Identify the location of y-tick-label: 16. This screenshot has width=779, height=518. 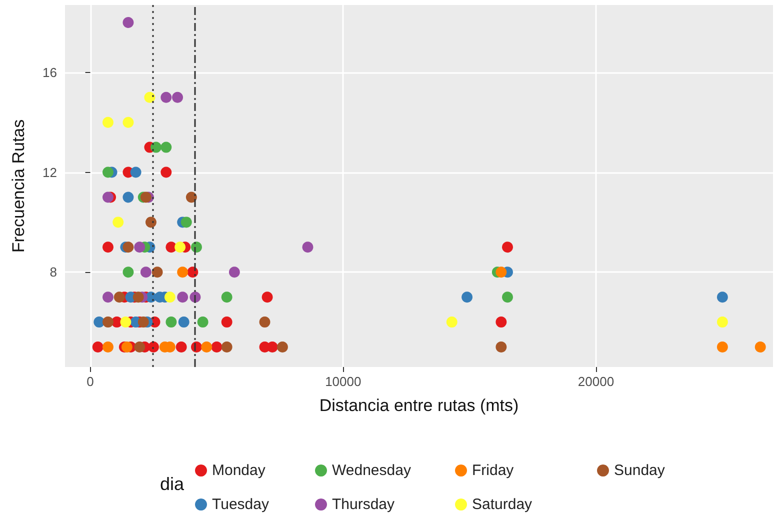
(49, 72).